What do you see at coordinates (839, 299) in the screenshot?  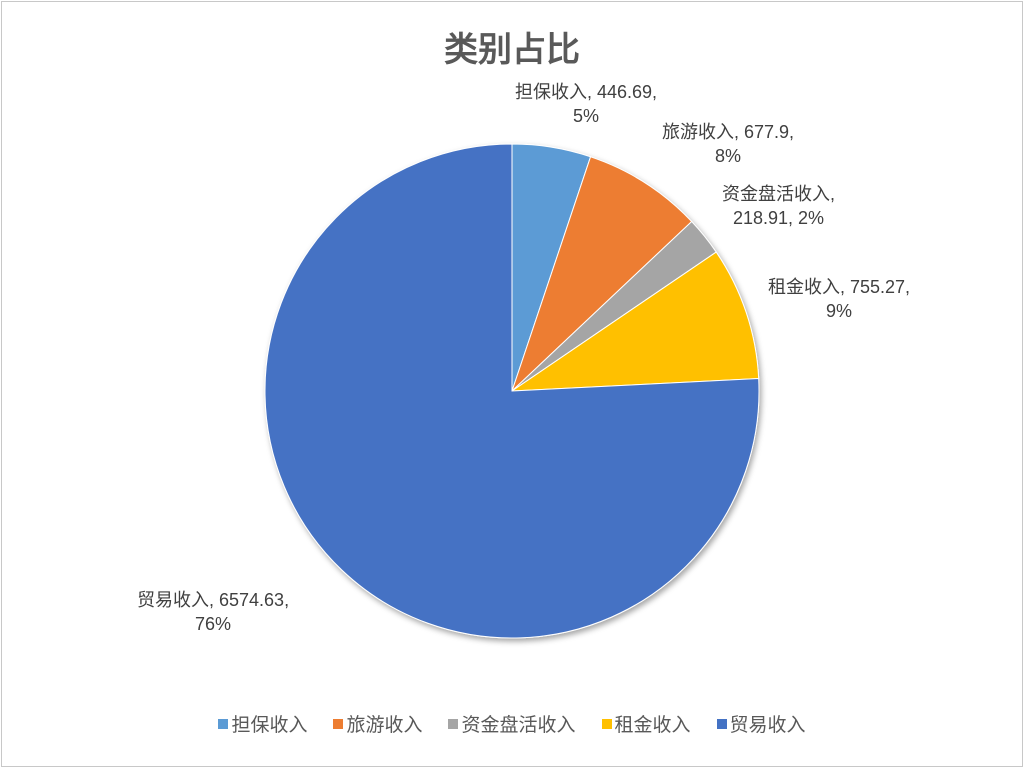 I see `data-label-zujin: 租金收入, 755.27, 9%` at bounding box center [839, 299].